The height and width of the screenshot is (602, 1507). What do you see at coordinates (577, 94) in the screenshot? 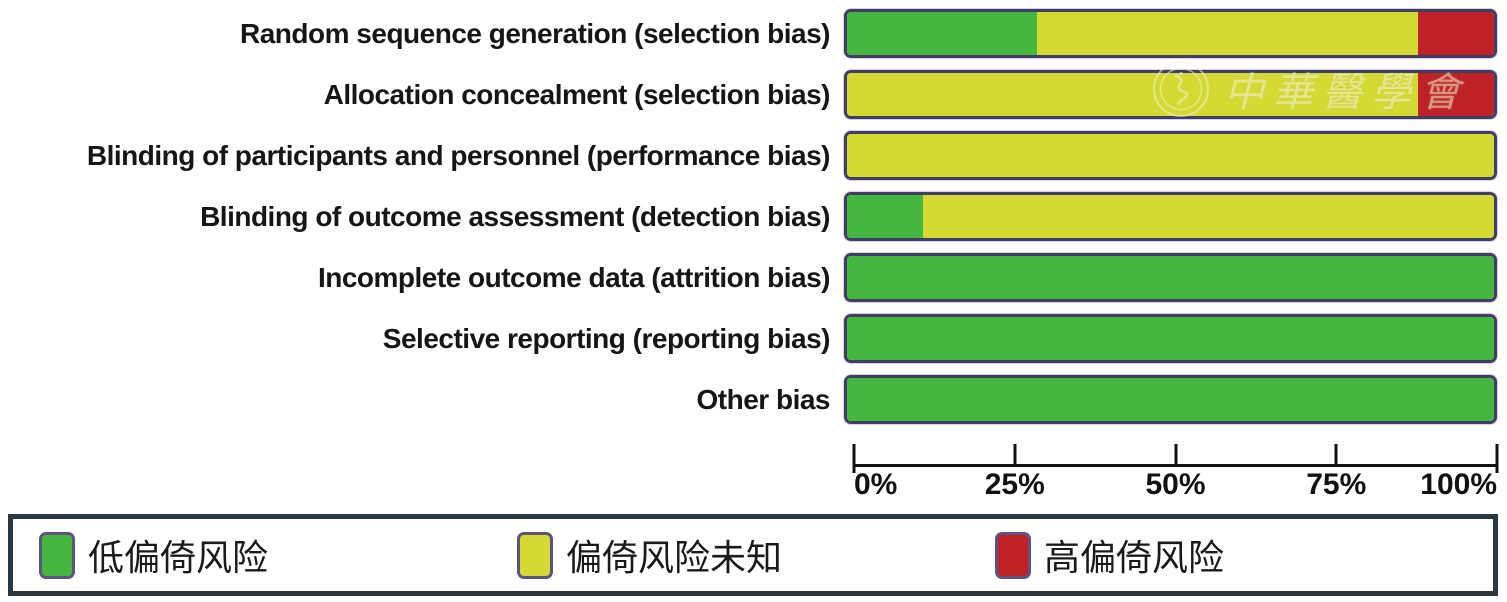
I see `row-label: Allocation concealment (selection bias)` at bounding box center [577, 94].